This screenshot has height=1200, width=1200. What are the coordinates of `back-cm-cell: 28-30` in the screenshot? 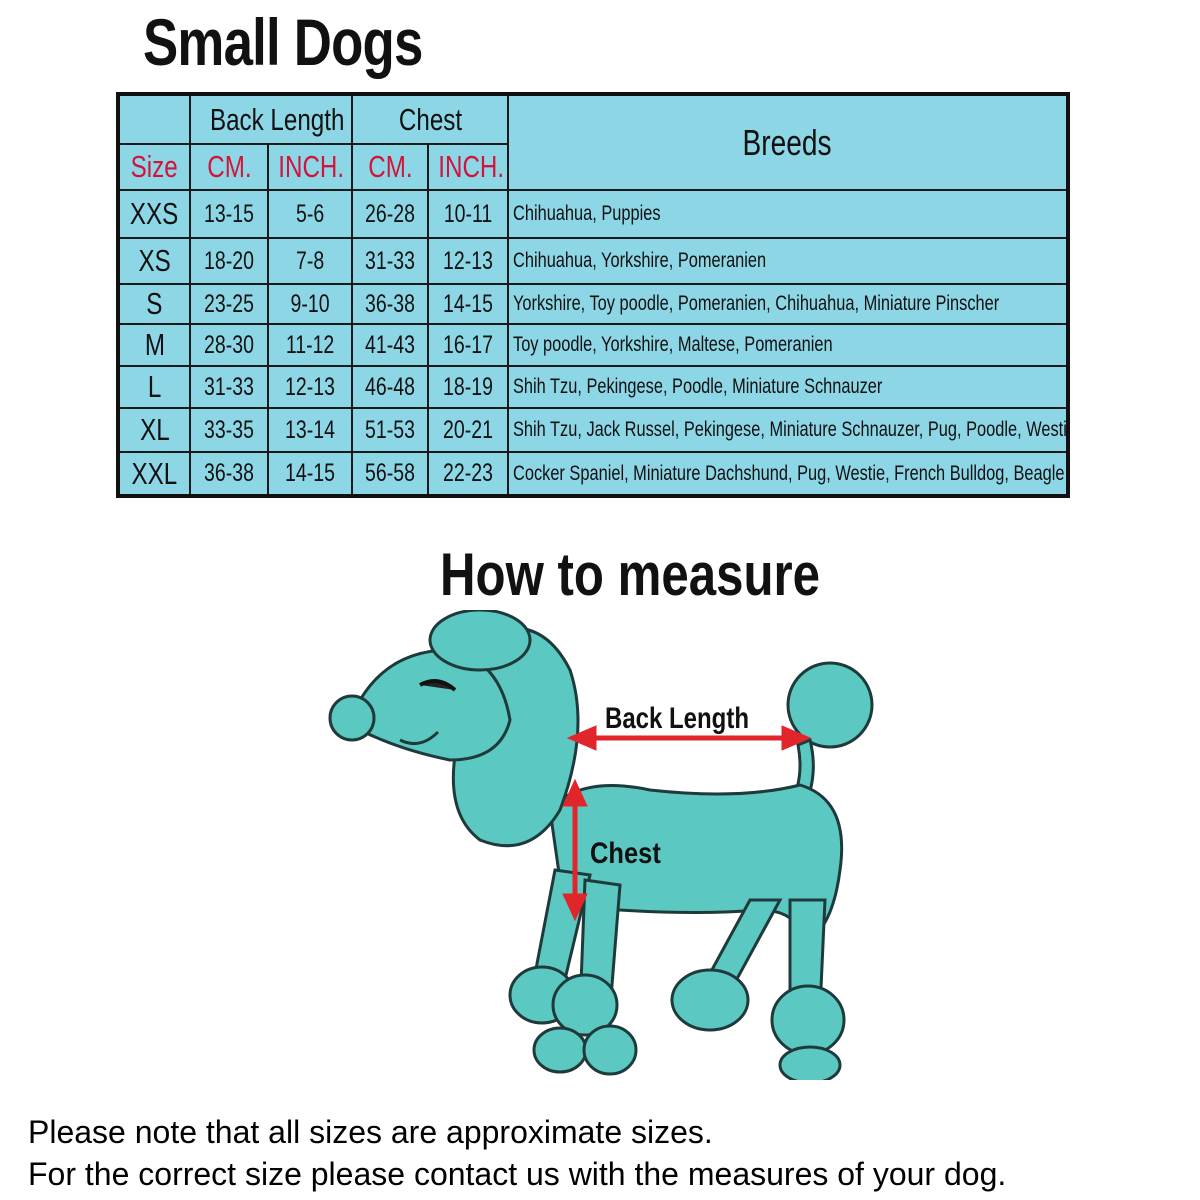 It's located at (229, 345).